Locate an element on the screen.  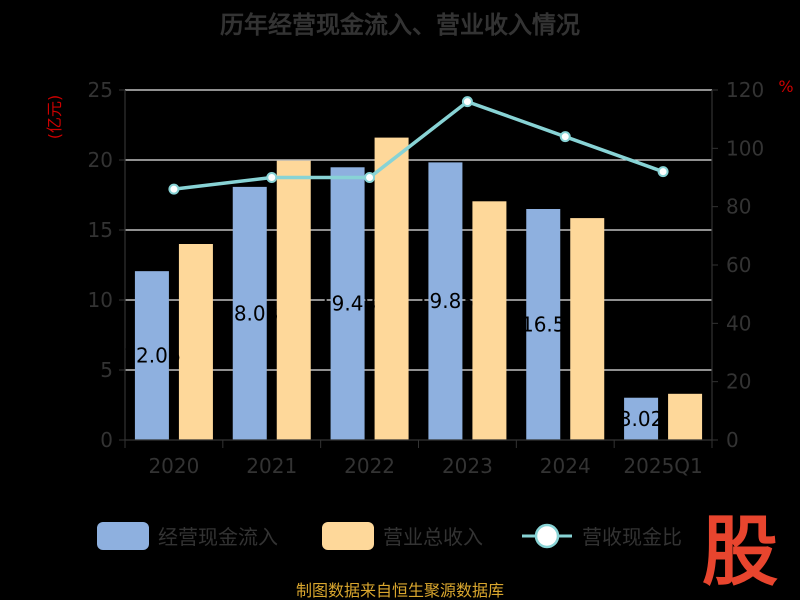
x-tick-label: 2024 is located at coordinates (565, 466).